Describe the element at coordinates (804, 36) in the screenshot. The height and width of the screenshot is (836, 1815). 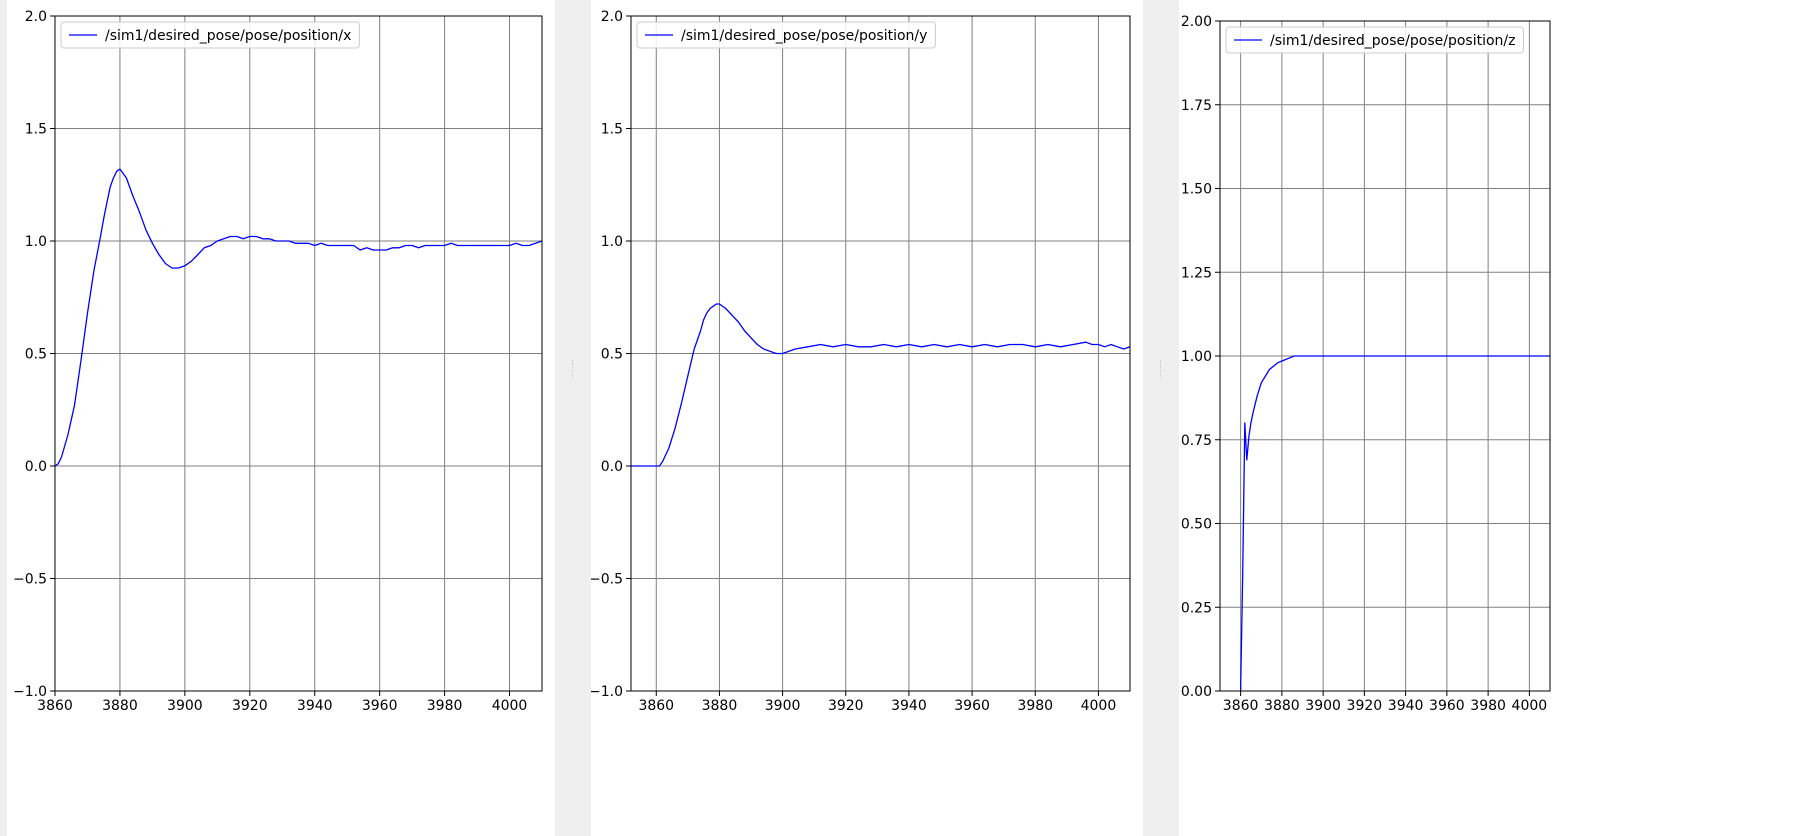
I see `legend-label: /sim1/desired_pose/pose/position/y` at that location.